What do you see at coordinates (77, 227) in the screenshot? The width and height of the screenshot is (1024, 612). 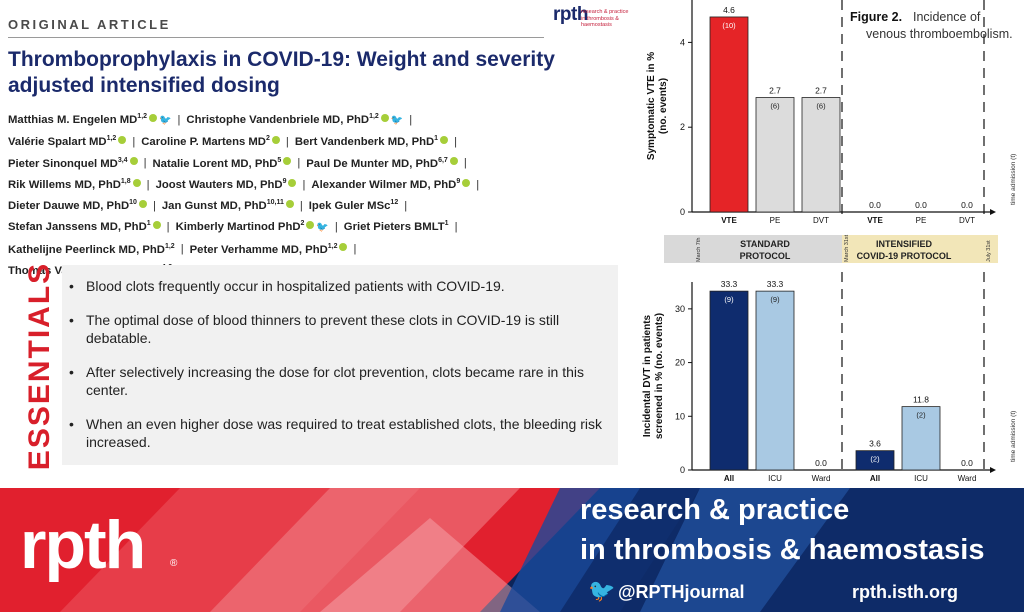 I see `author-name: Stefan Janssens MD, PhD` at bounding box center [77, 227].